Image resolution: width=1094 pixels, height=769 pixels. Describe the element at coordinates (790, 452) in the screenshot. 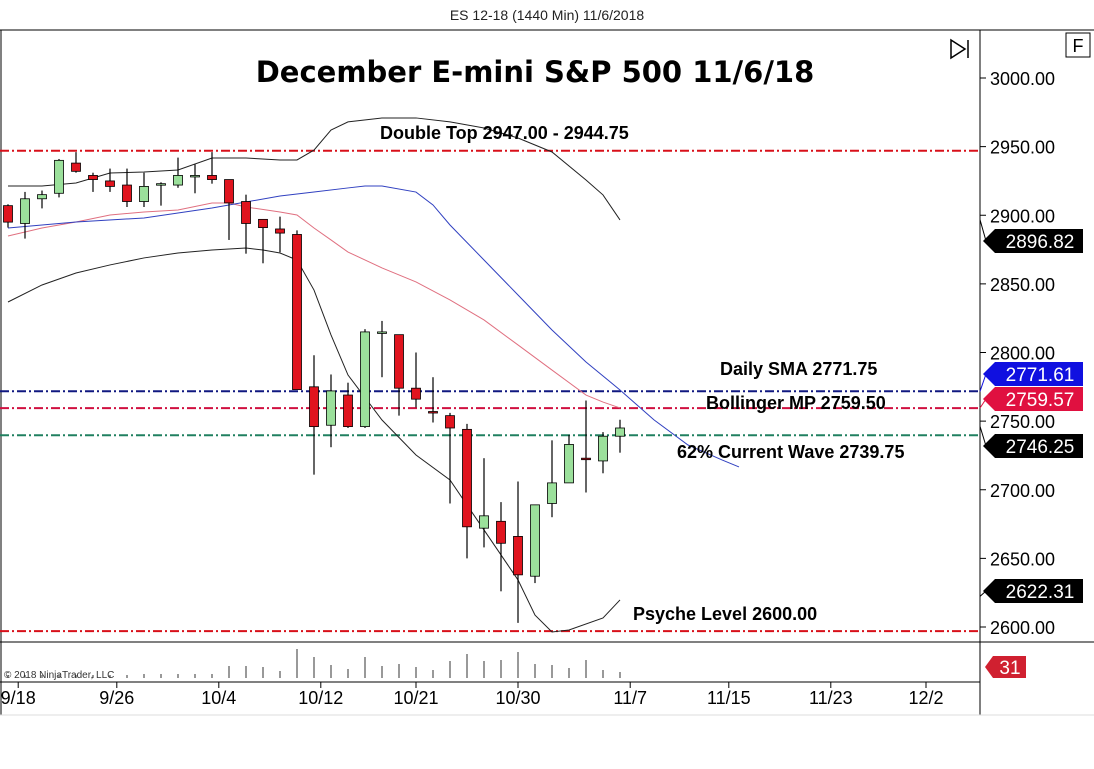

I see `annotation-62-wave: 62% Current Wave 2739.75` at that location.